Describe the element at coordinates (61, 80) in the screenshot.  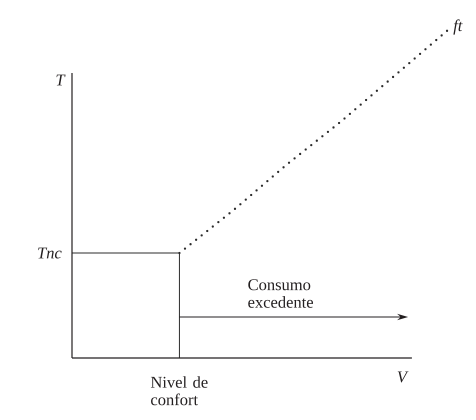
I see `y-axis-title: T` at that location.